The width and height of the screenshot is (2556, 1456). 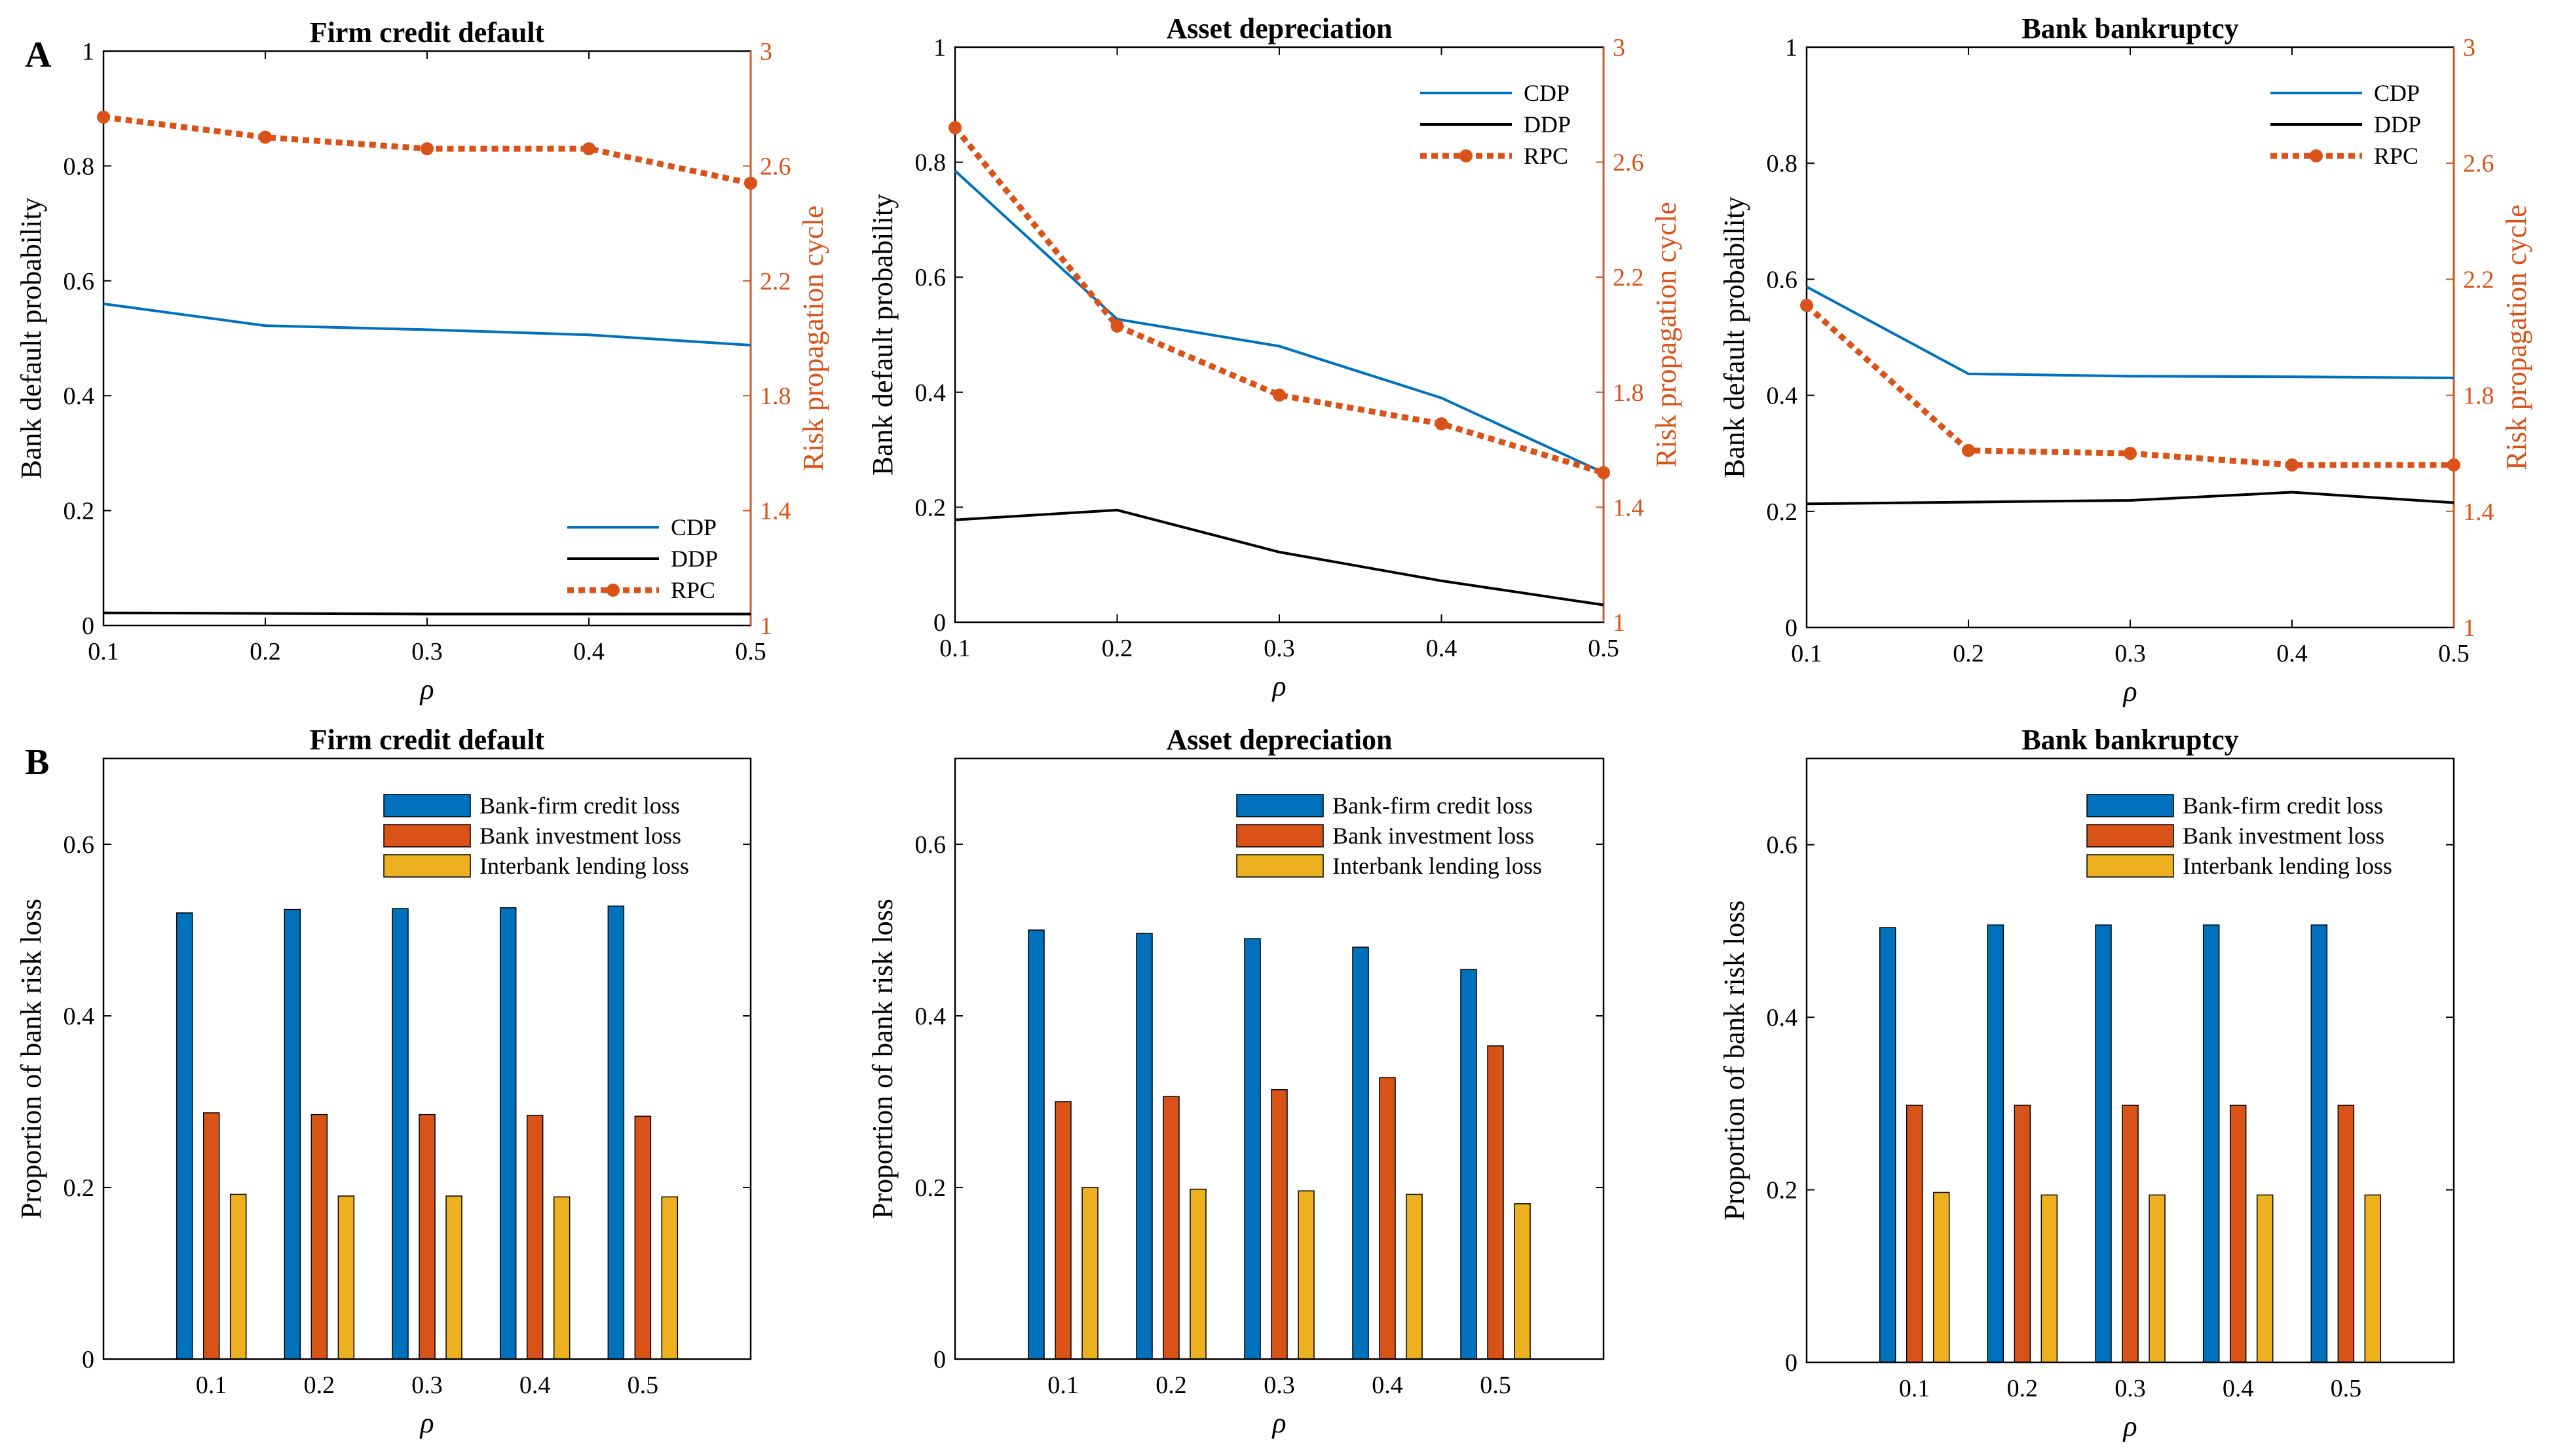 What do you see at coordinates (2130, 836) in the screenshot?
I see `bar-chart-6-legend-swatch-bank-investment-loss` at bounding box center [2130, 836].